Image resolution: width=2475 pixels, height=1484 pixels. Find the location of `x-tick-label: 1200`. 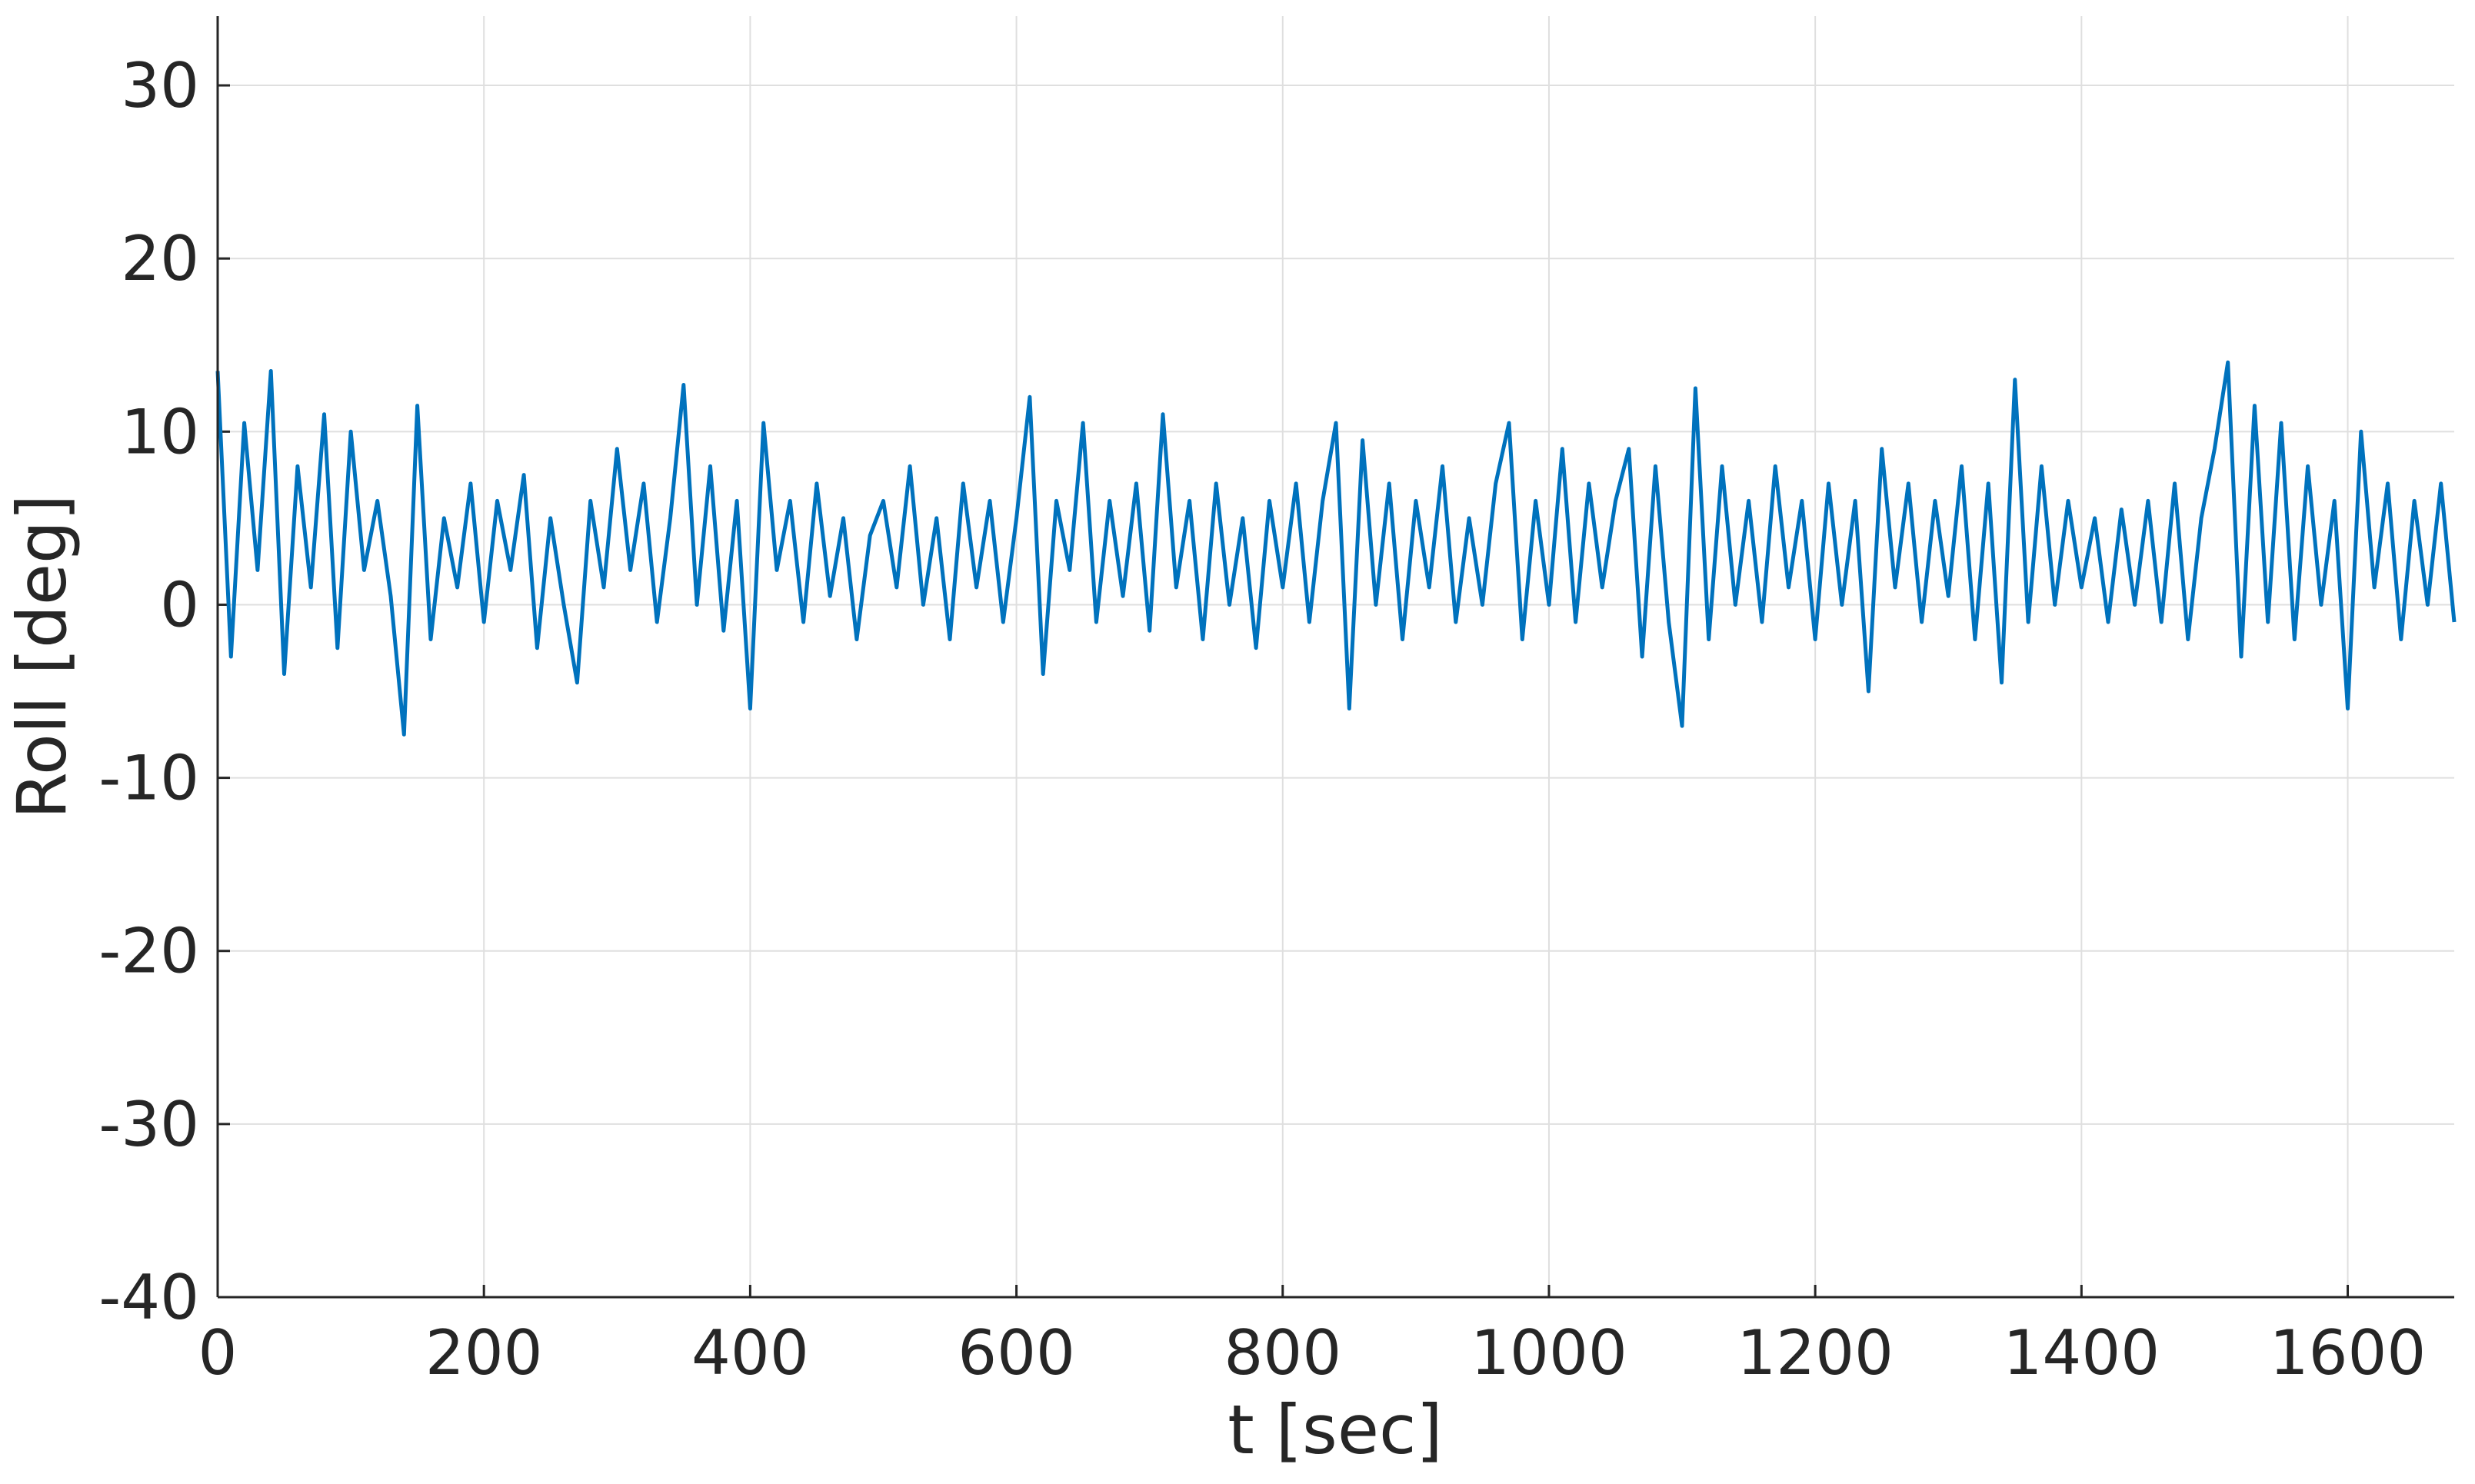

x-tick-label: 1200 is located at coordinates (1815, 1353).